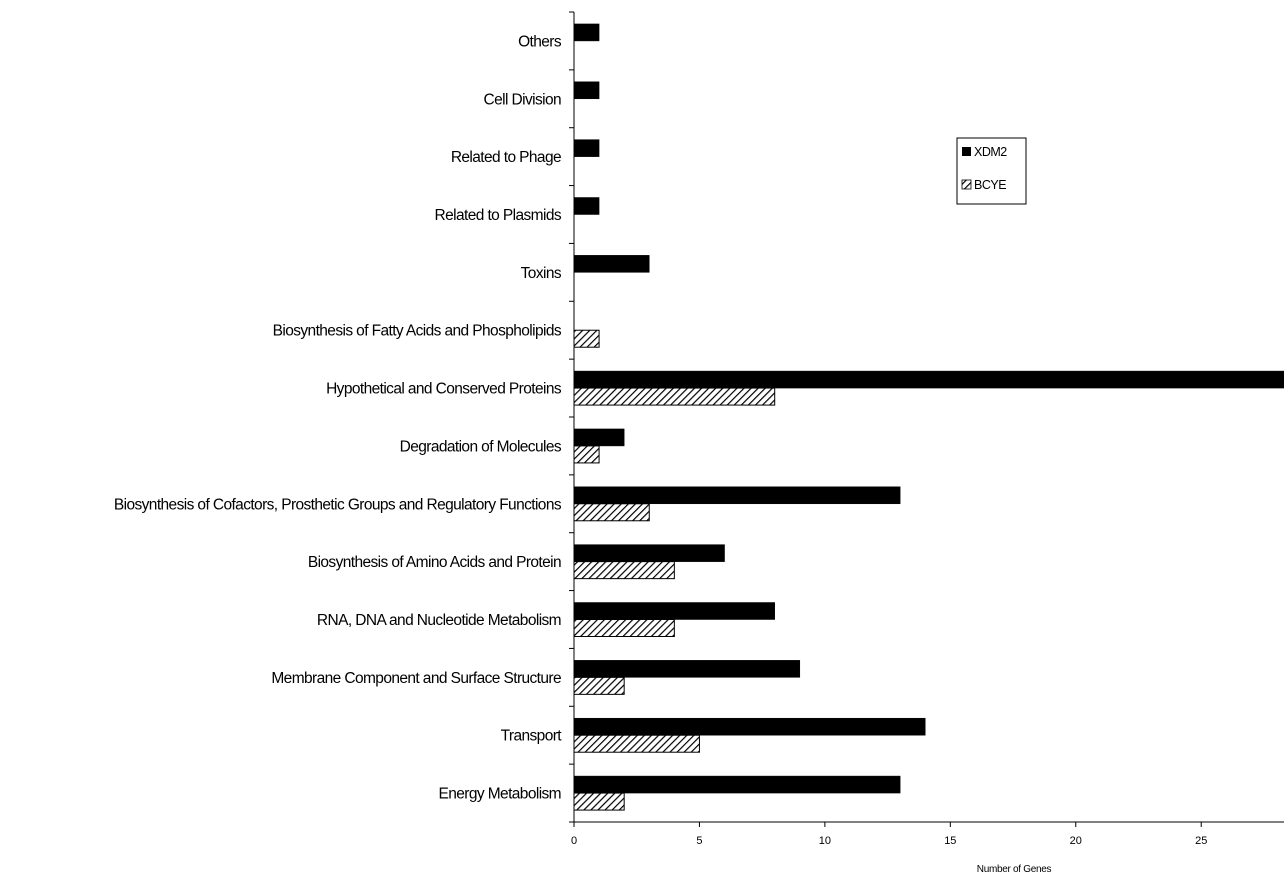  Describe the element at coordinates (540, 41) in the screenshot. I see `category-label: Others` at that location.